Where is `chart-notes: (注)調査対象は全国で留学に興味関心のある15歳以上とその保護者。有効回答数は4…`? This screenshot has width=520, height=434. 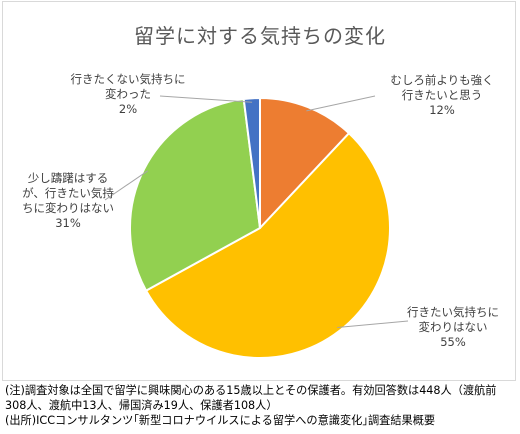
chart-notes: (注)調査対象は全国で留学に興味関心のある15歳以上とその保護者。有効回答数は4… is located at coordinates (261, 405).